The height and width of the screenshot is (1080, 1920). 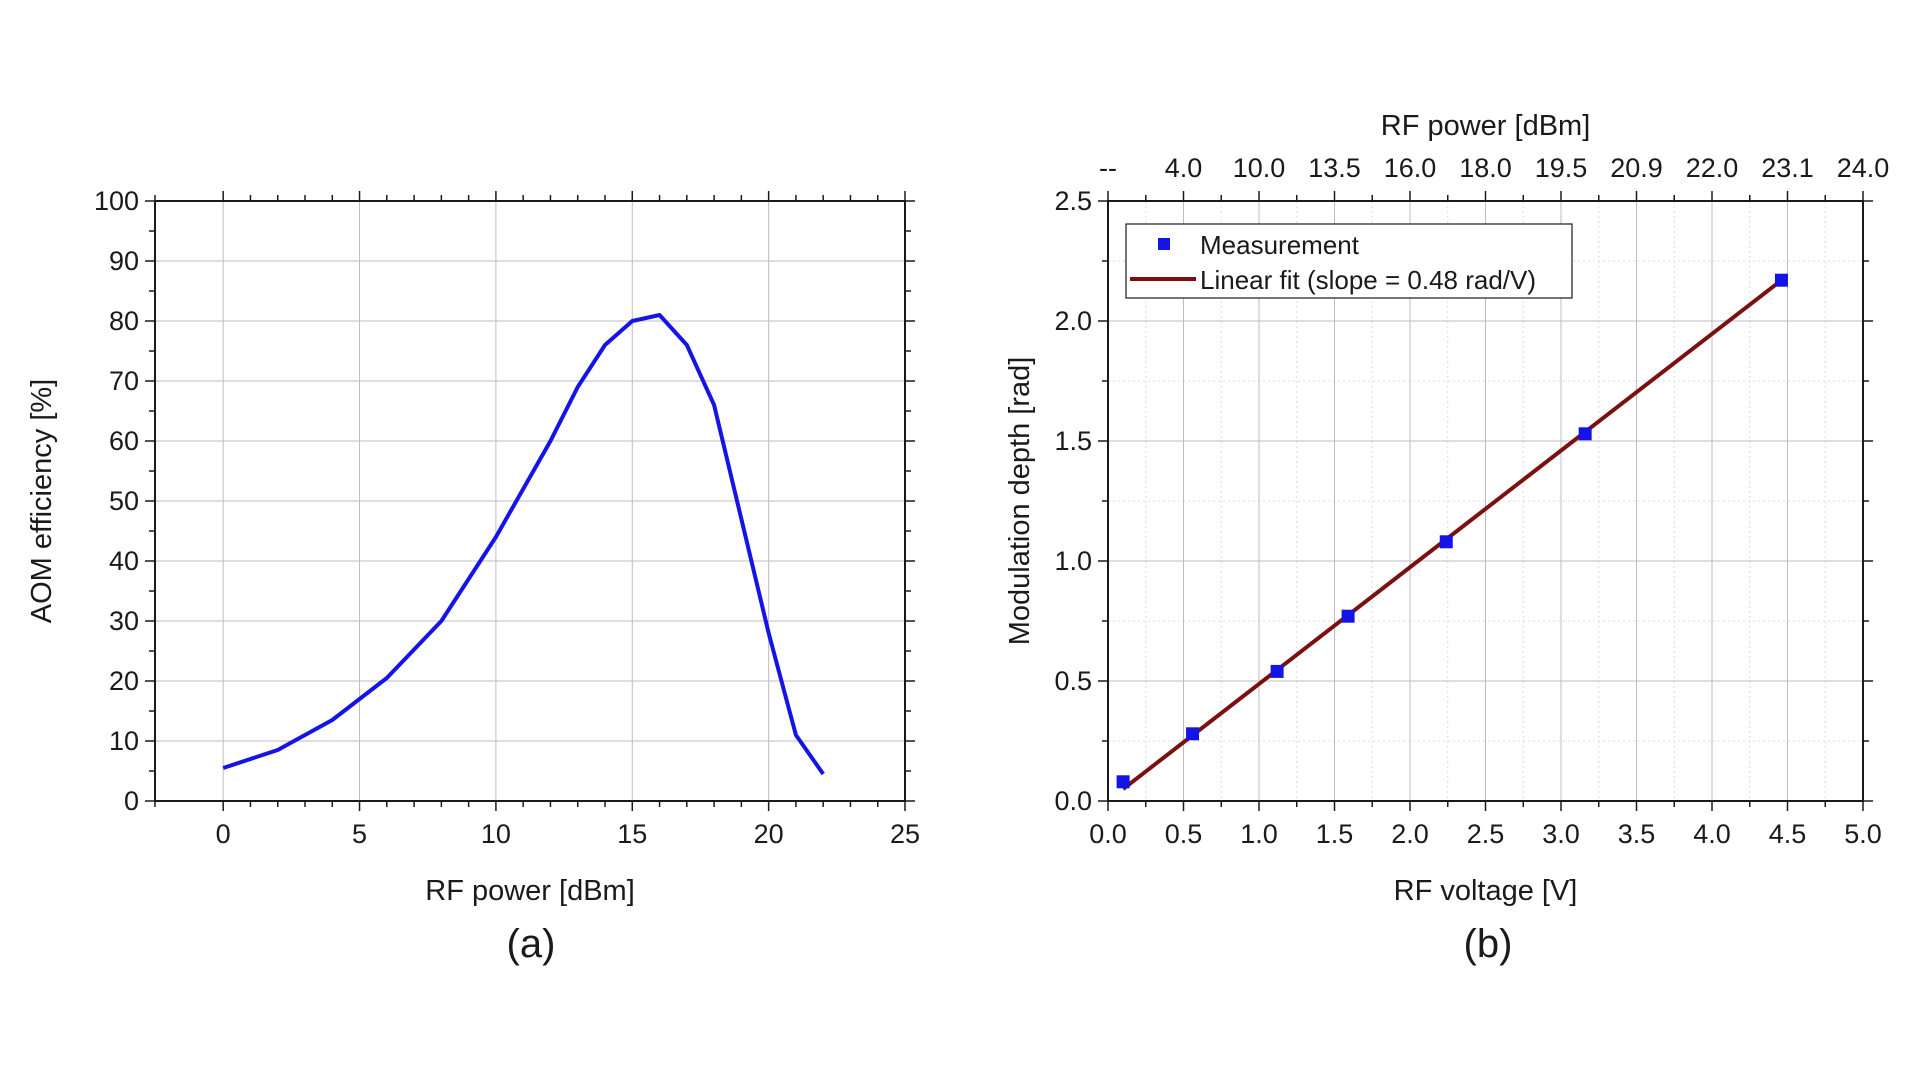 What do you see at coordinates (359, 834) in the screenshot?
I see `x-tick-label: 5` at bounding box center [359, 834].